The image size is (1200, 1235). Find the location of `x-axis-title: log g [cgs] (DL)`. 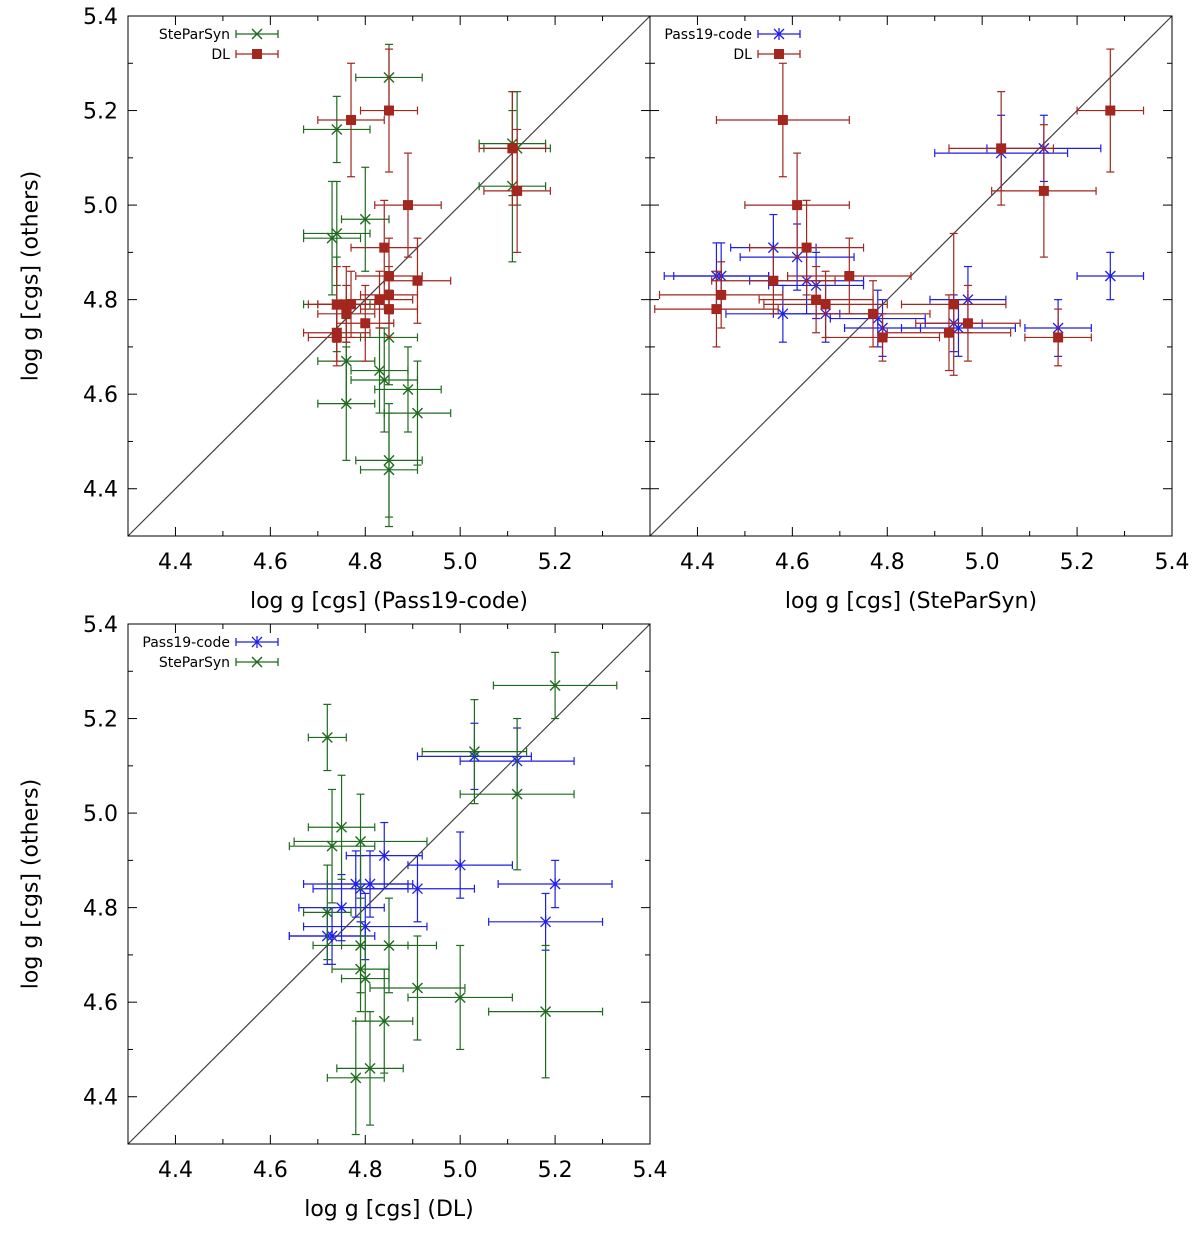

x-axis-title: log g [cgs] (DL) is located at coordinates (389, 1209).